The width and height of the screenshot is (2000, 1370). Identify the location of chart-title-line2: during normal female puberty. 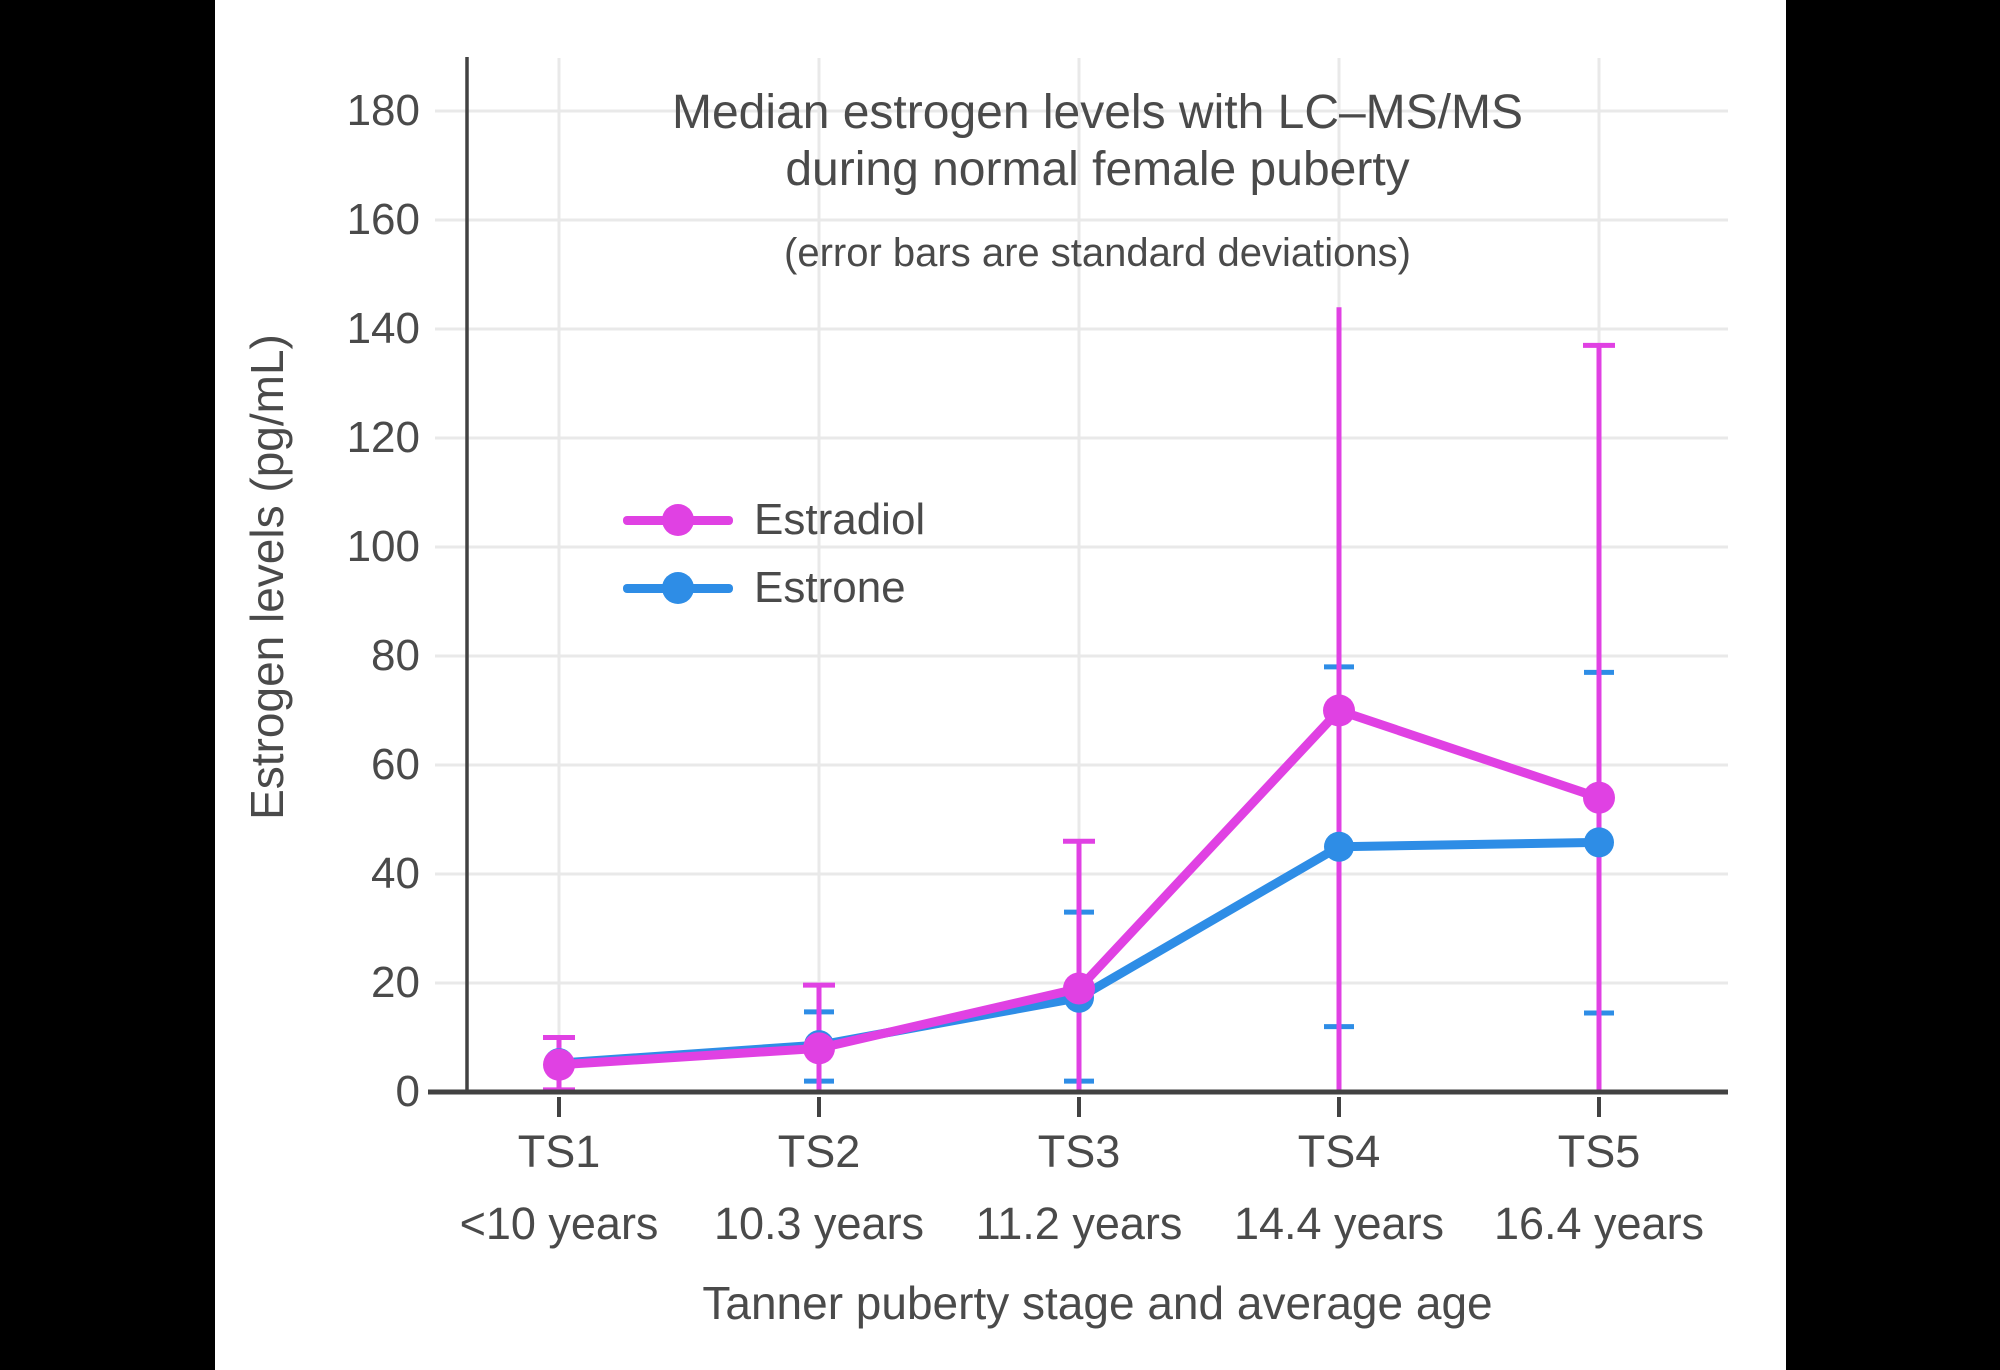
(1097, 169).